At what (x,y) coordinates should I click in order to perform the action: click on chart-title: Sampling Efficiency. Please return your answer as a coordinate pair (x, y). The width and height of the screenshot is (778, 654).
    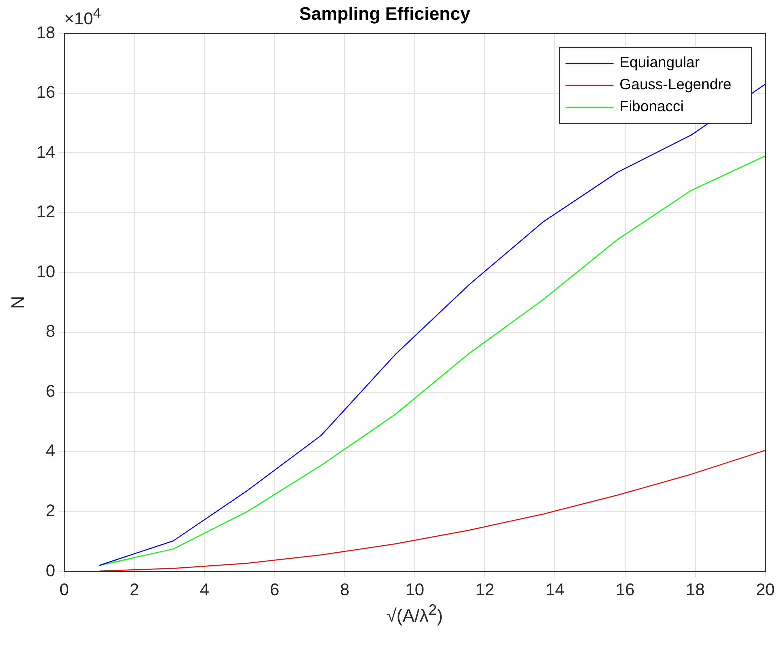
    Looking at the image, I should click on (385, 14).